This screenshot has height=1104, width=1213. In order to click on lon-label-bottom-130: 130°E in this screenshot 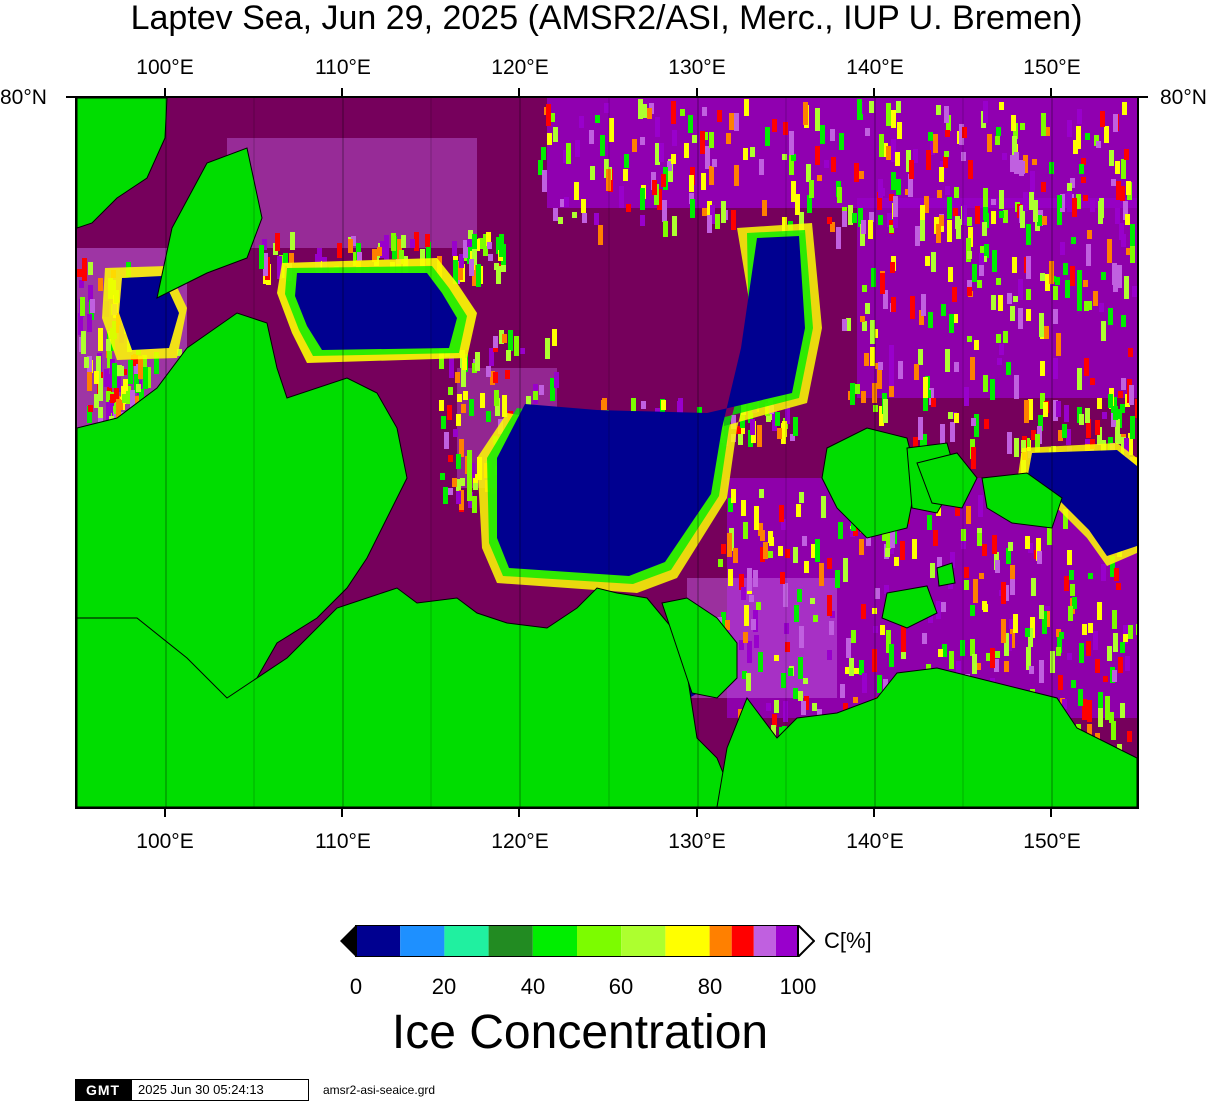, I will do `click(697, 841)`.